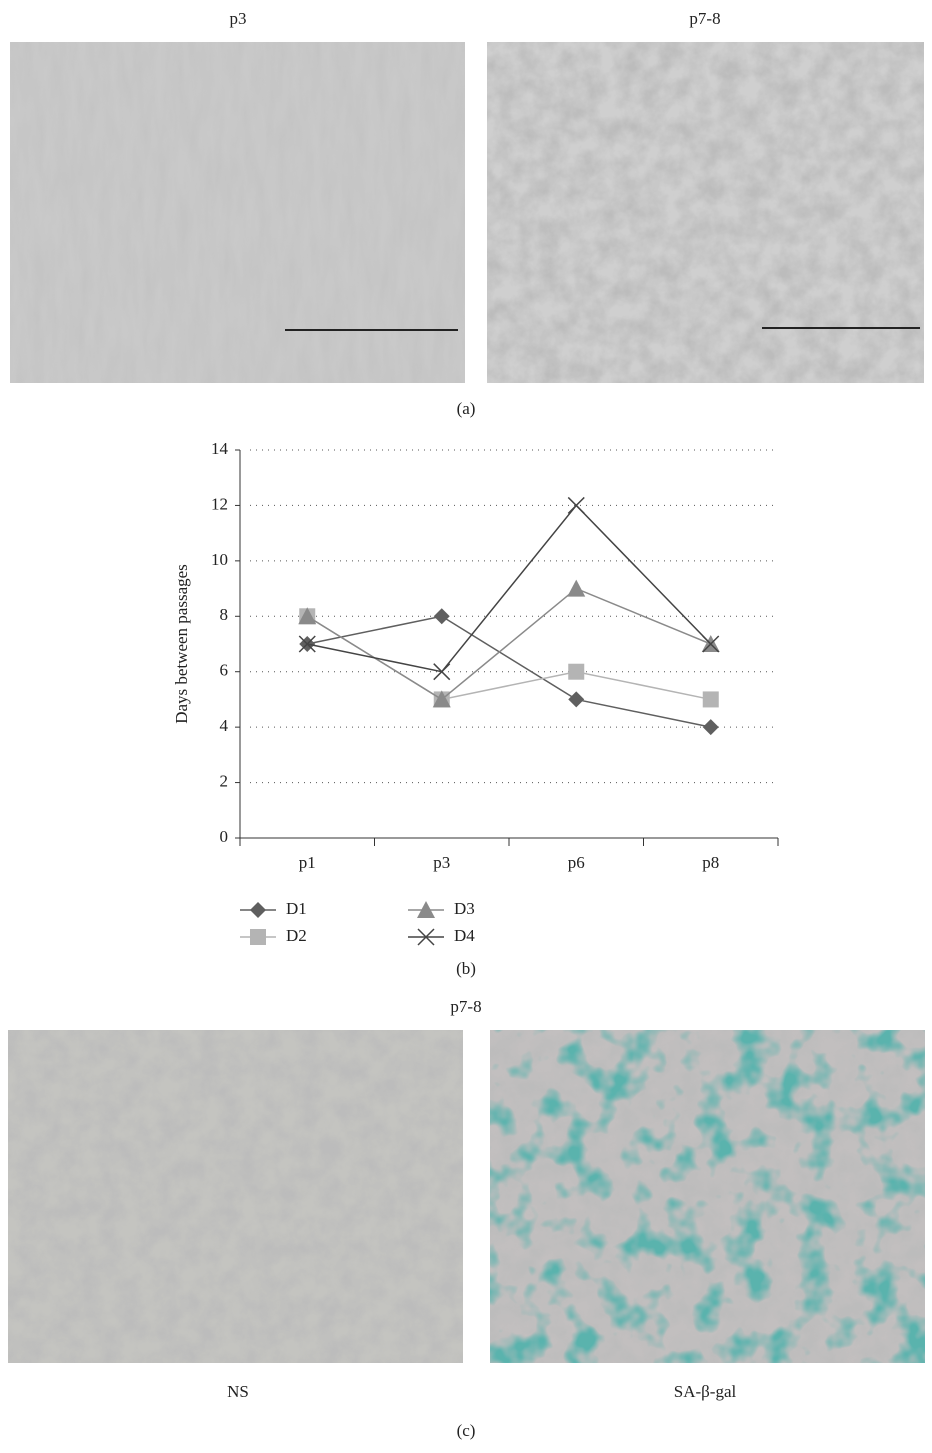  I want to click on panel-label: (c), so click(466, 1430).